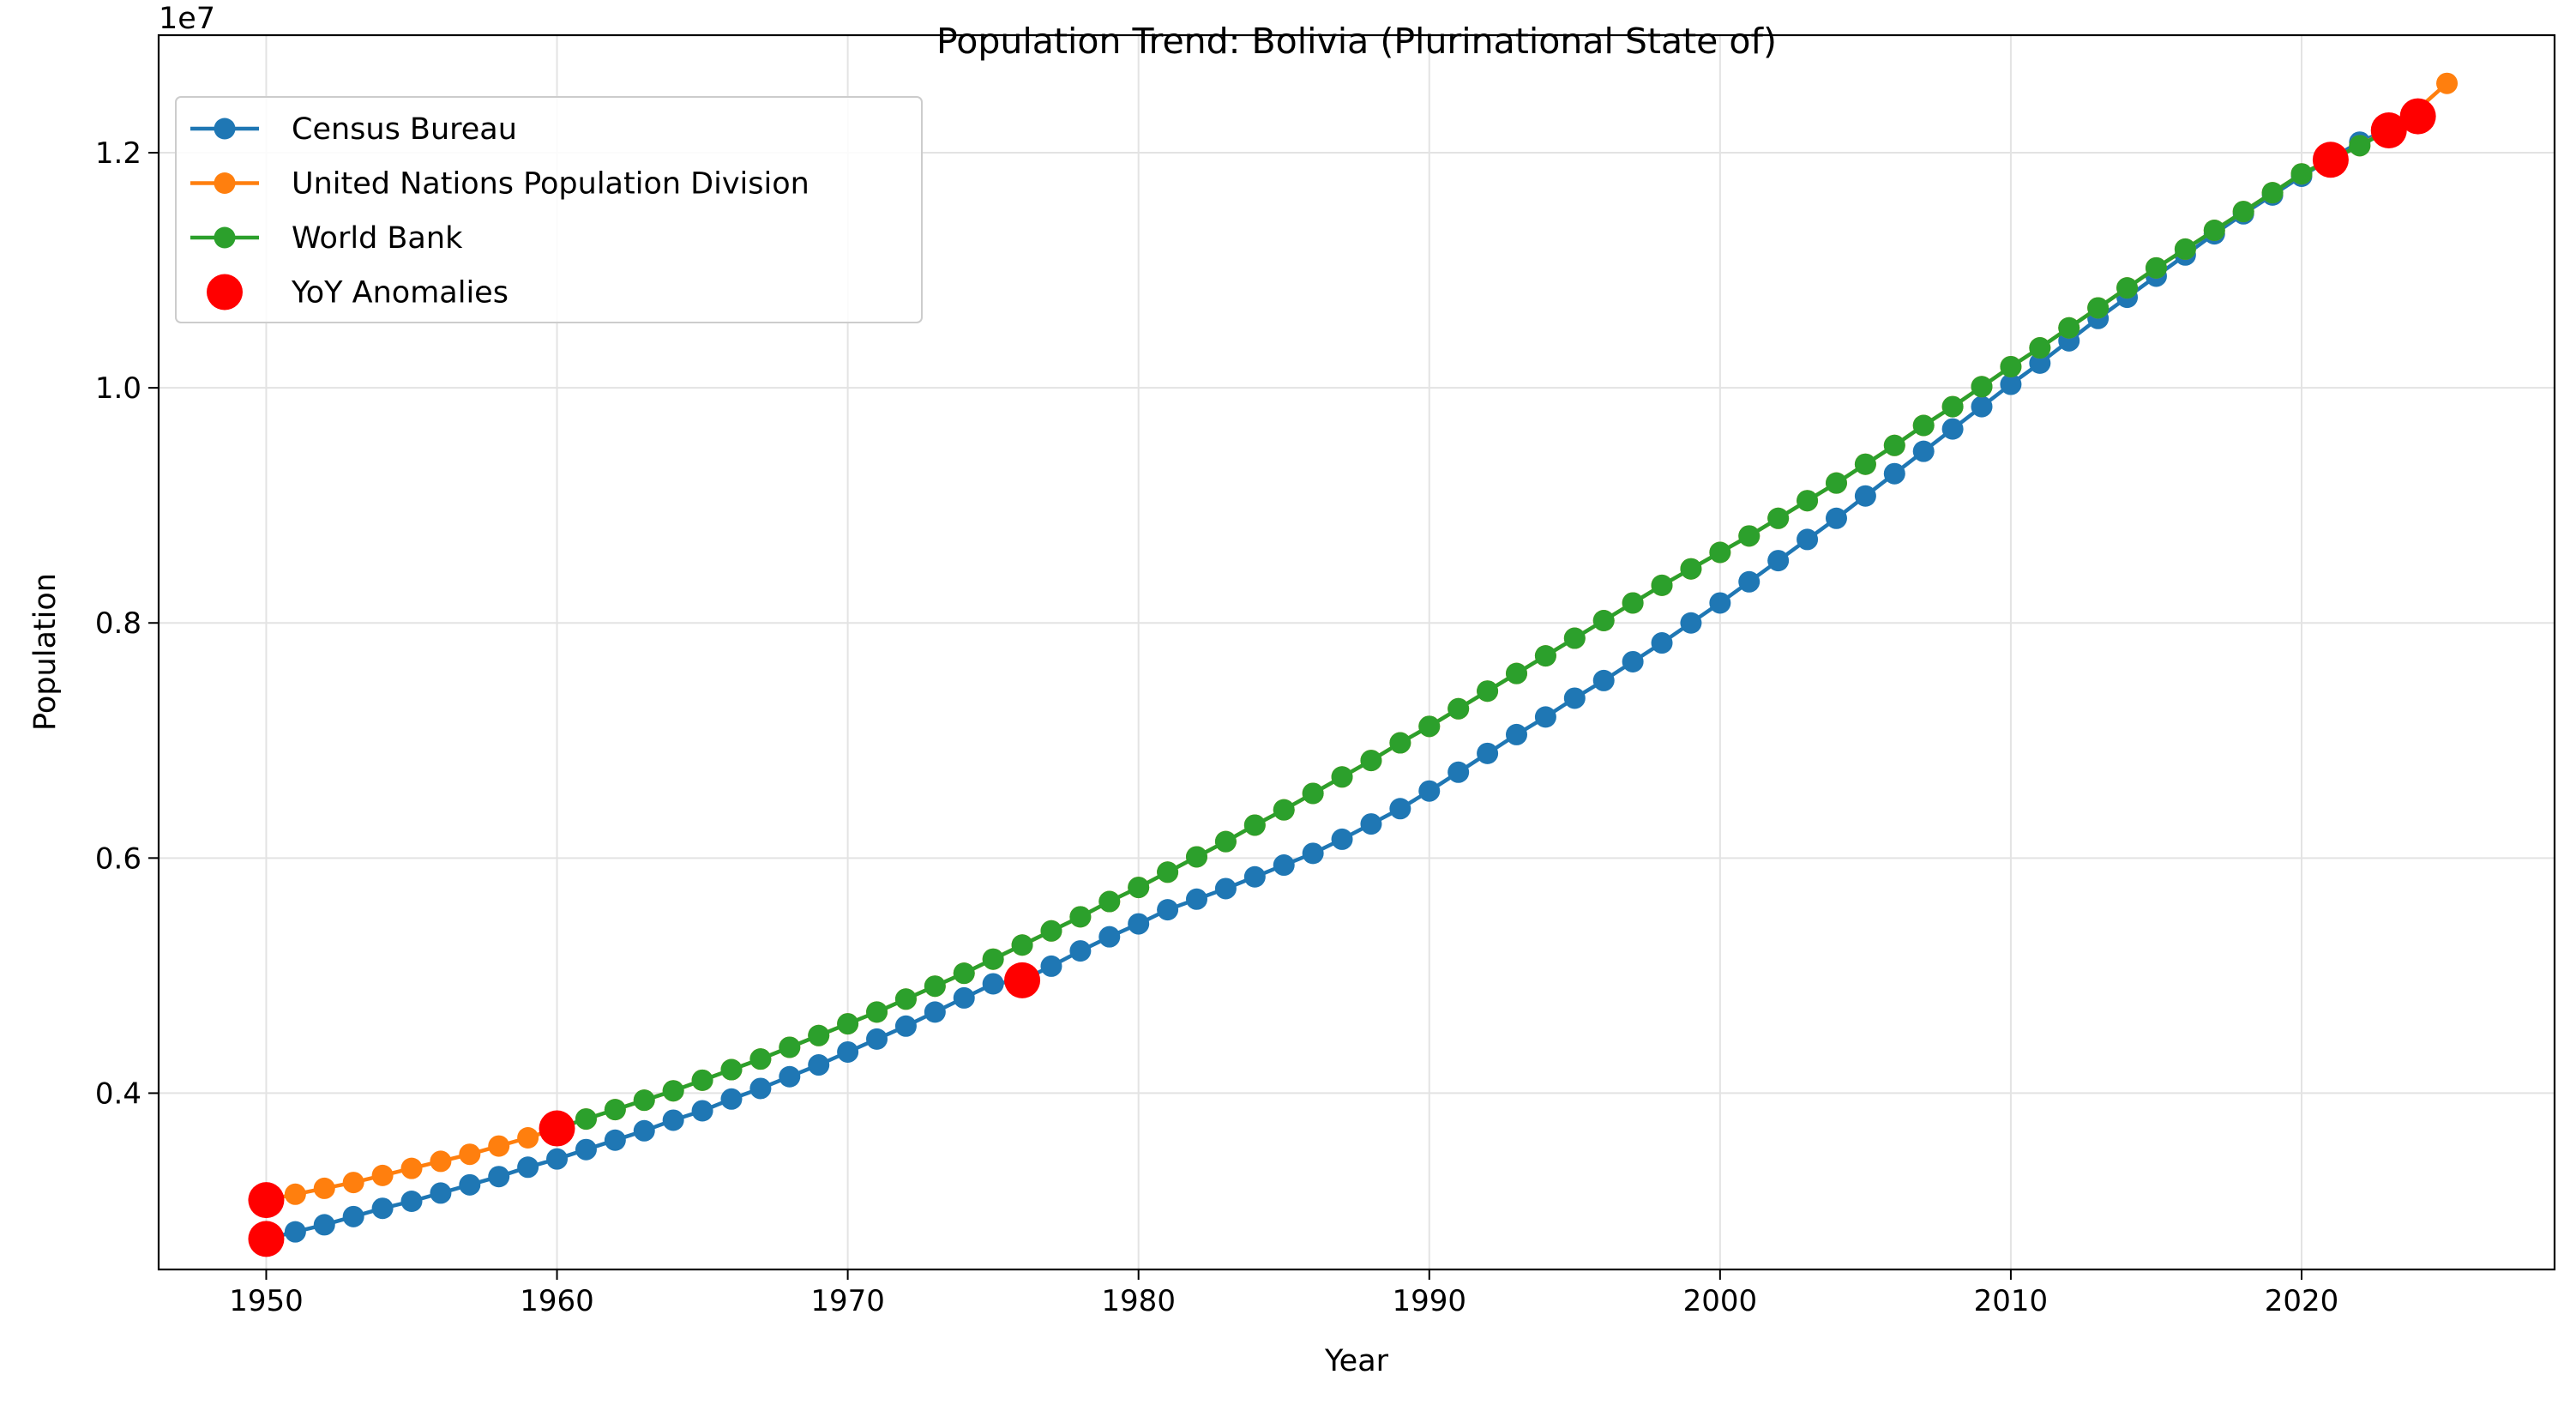 The image size is (2576, 1405). What do you see at coordinates (118, 623) in the screenshot?
I see `y-tick-label: 0.8` at bounding box center [118, 623].